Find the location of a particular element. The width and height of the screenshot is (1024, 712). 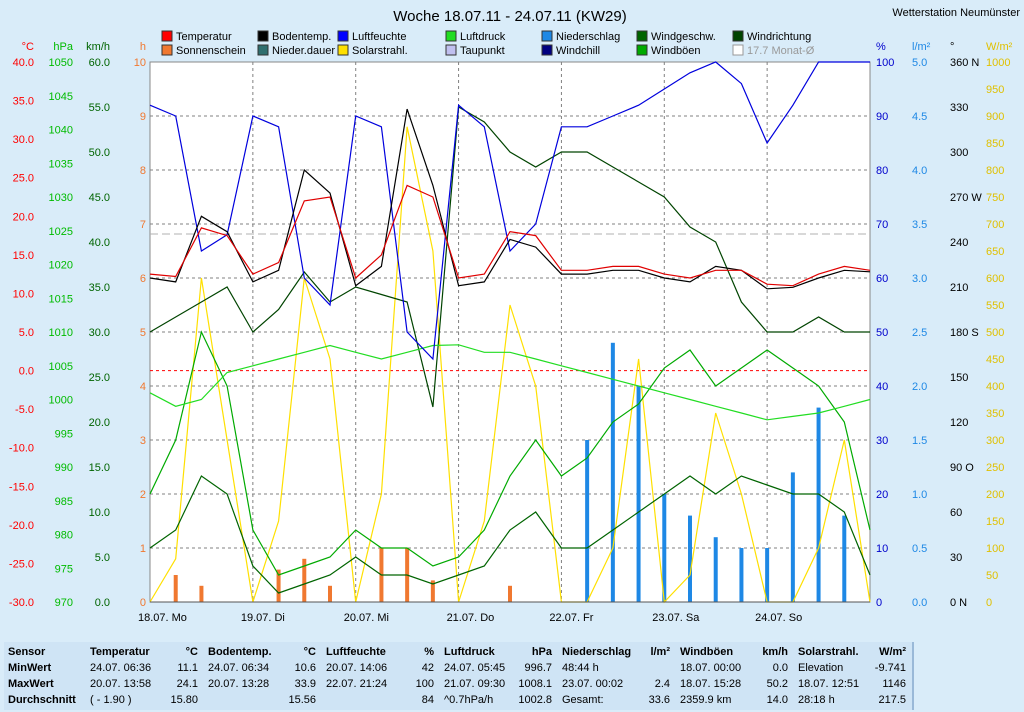

stats-max-value: 1008.1 is located at coordinates (535, 684).